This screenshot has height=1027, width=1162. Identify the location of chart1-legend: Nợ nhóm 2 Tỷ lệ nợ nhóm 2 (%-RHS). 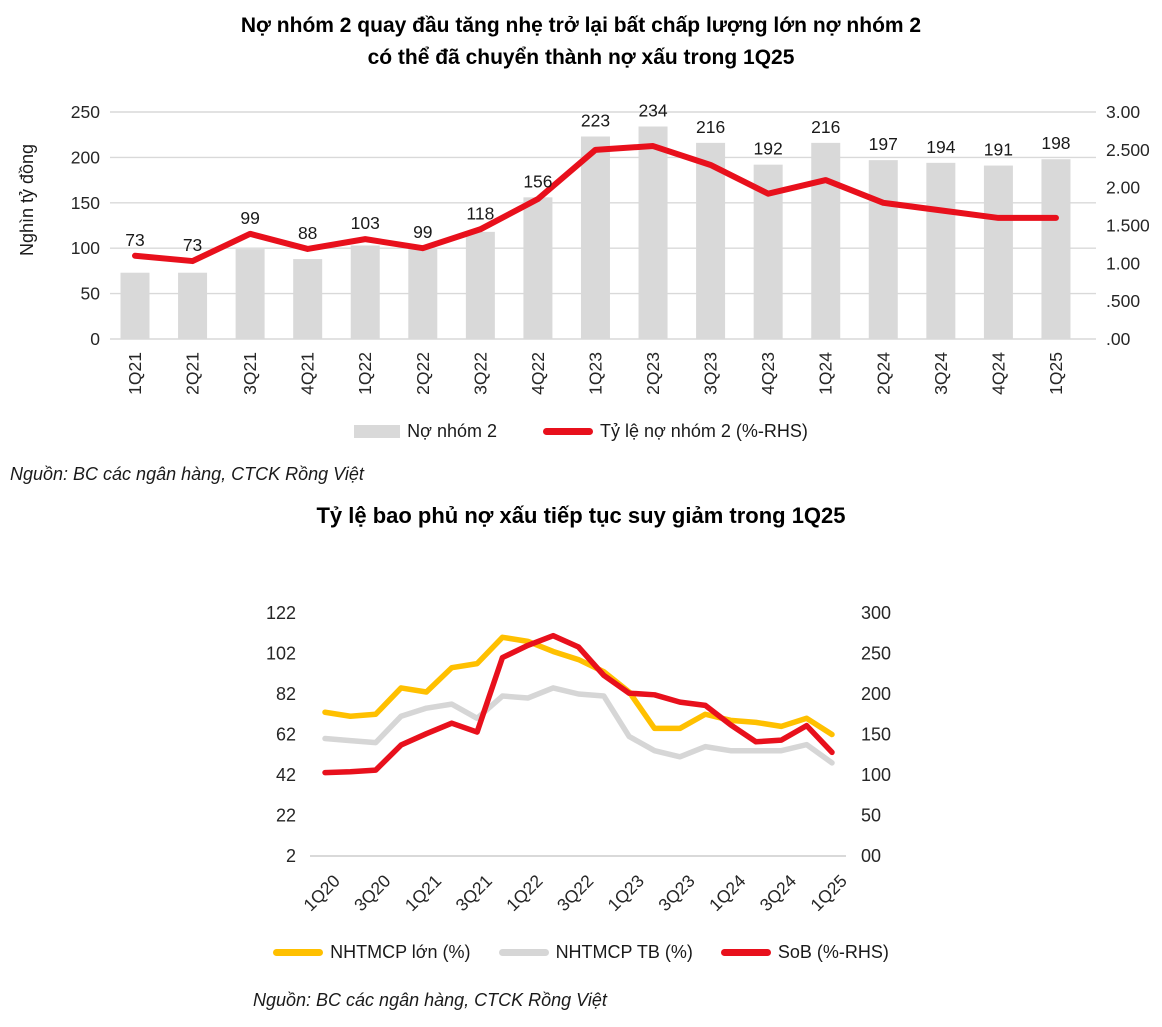
(581, 431).